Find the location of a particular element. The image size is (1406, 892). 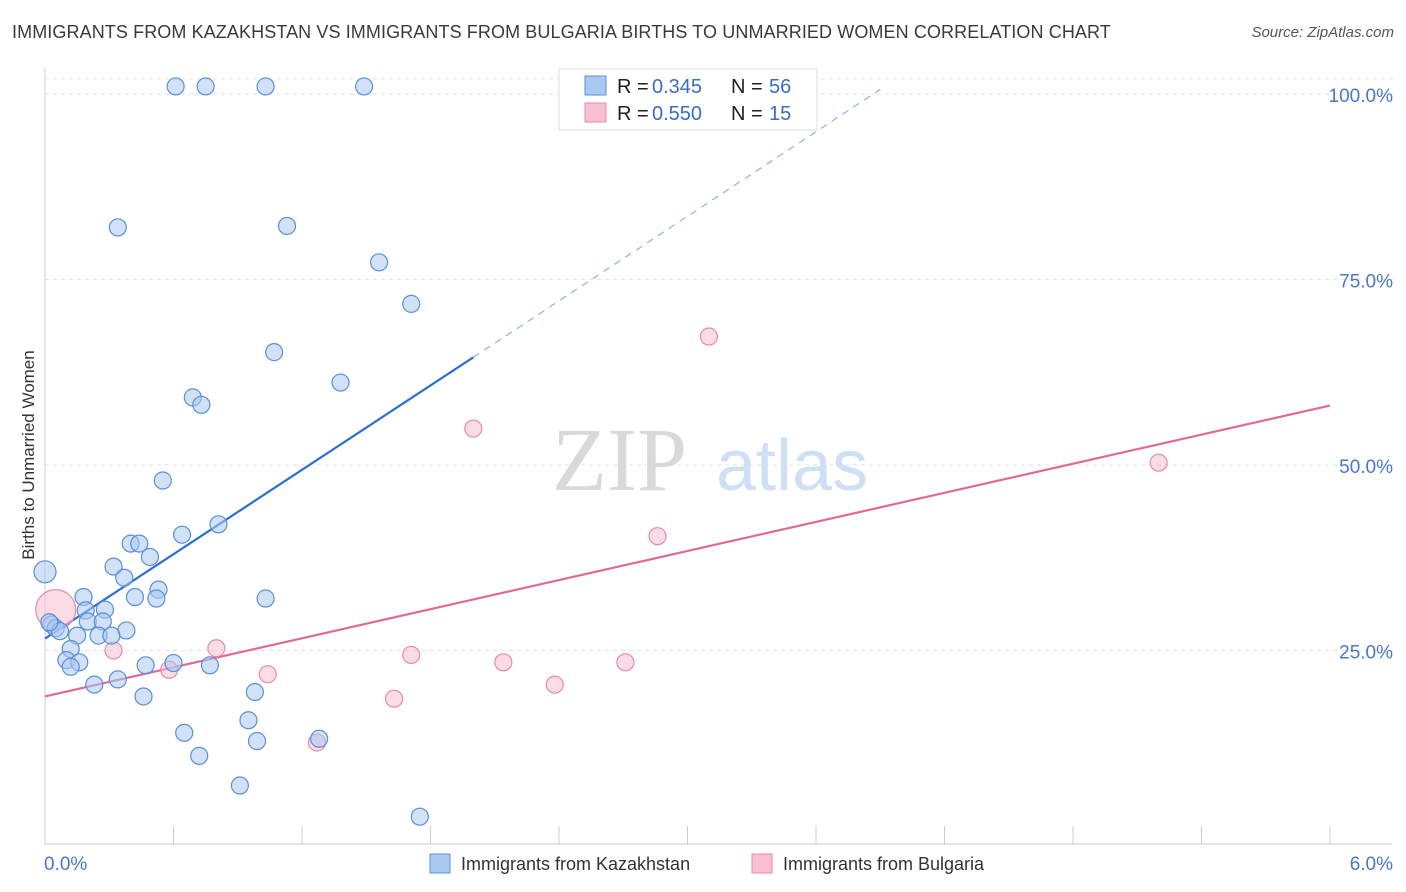

series-legend-label-kazakhstan: Immigrants from Kazakhstan is located at coordinates (575, 864).